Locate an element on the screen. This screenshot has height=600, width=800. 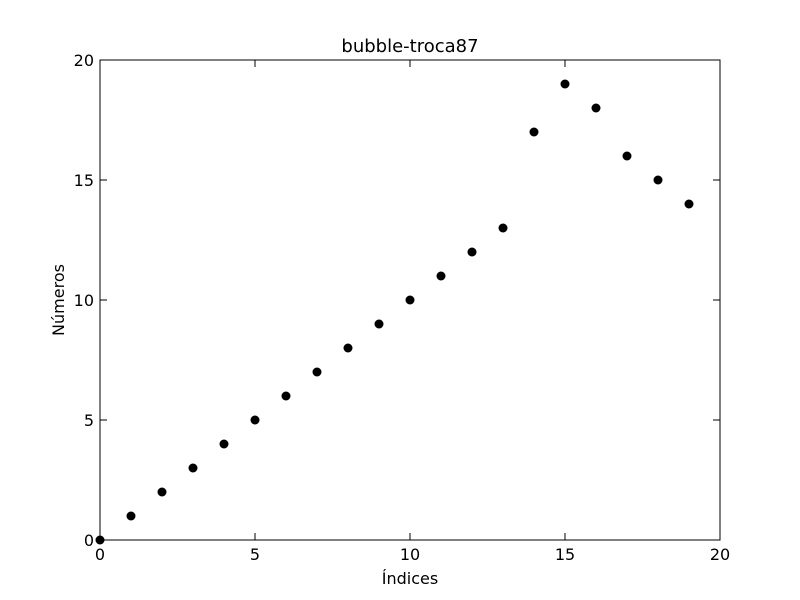
x-tick-label: 5 is located at coordinates (255, 554).